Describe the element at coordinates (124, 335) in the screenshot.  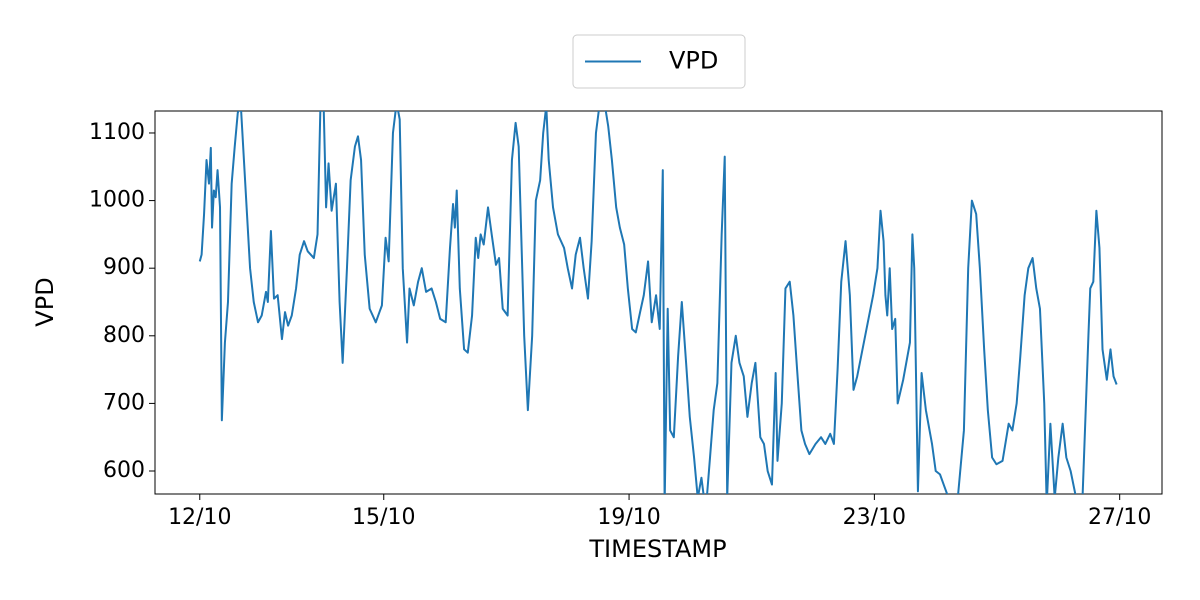
I see `y-tick-label: 800` at that location.